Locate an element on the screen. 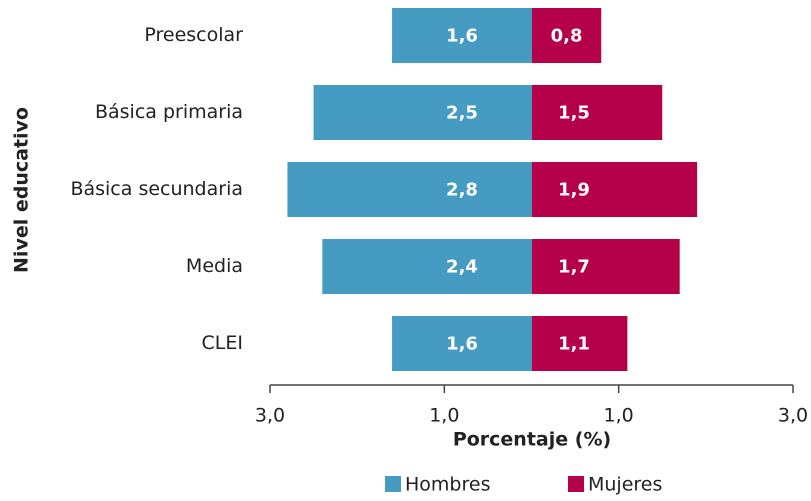  x-axis-title: Porcentaje (%) is located at coordinates (532, 440).